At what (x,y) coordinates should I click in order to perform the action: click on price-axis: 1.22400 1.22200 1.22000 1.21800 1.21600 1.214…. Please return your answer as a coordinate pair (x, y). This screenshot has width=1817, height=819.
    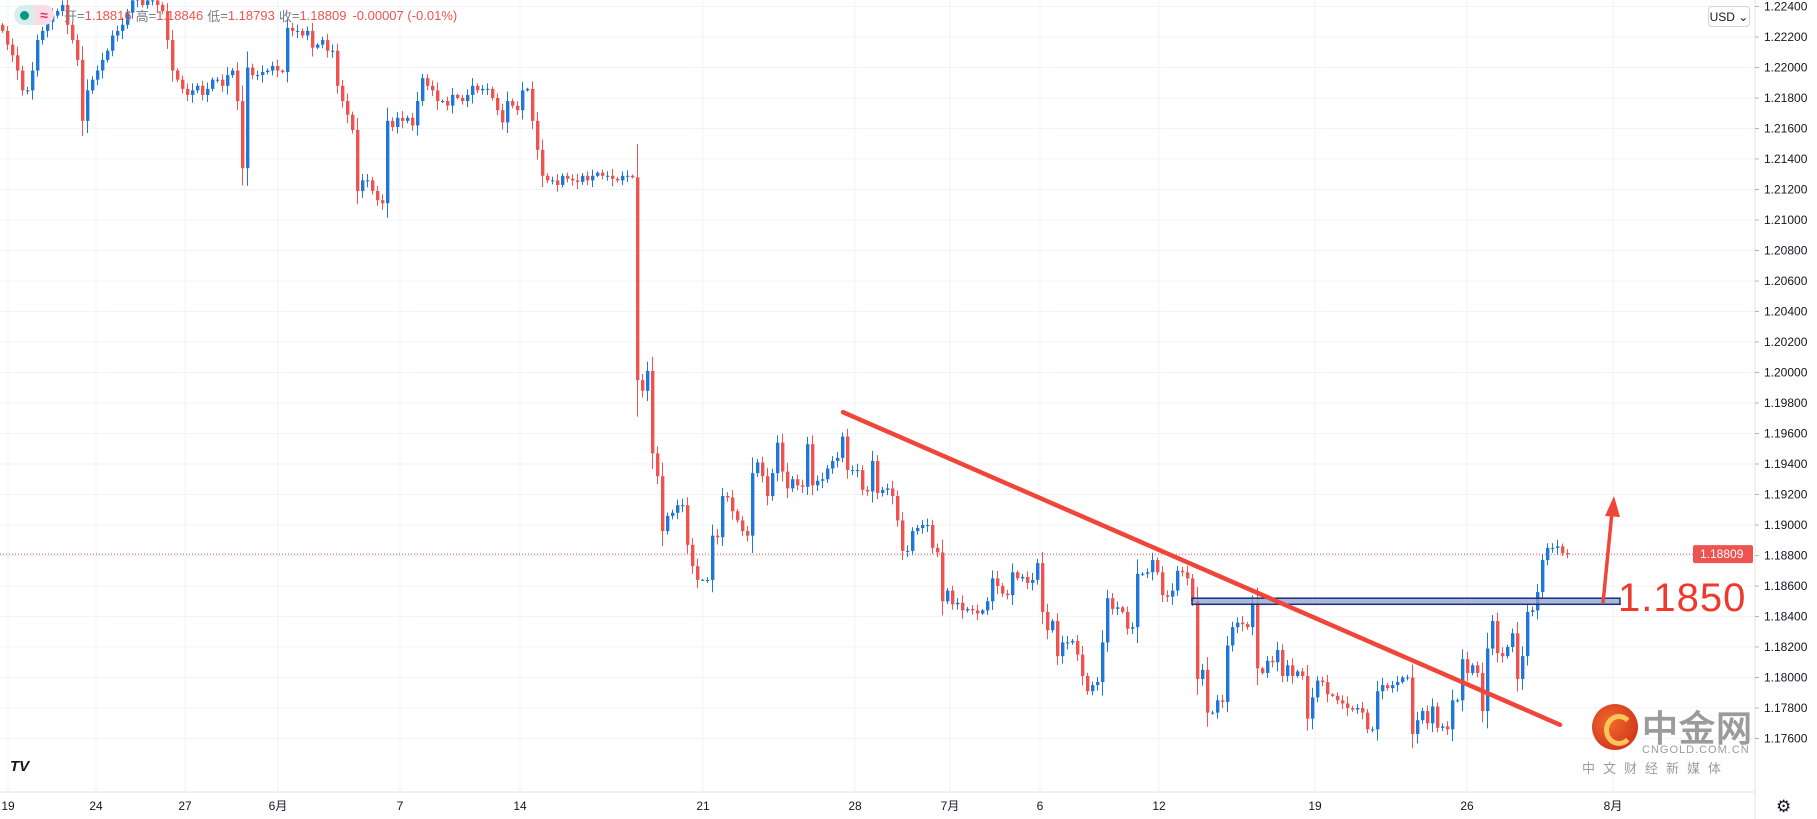
    Looking at the image, I should click on (1785, 409).